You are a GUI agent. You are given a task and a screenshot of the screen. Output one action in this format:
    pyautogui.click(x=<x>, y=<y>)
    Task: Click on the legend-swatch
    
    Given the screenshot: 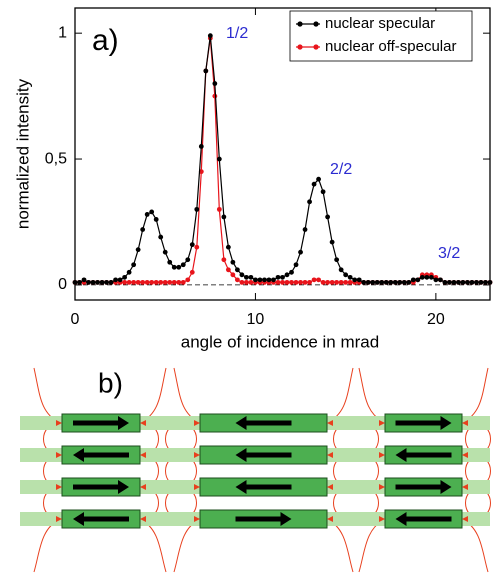 What is the action you would take?
    pyautogui.click(x=316, y=24)
    